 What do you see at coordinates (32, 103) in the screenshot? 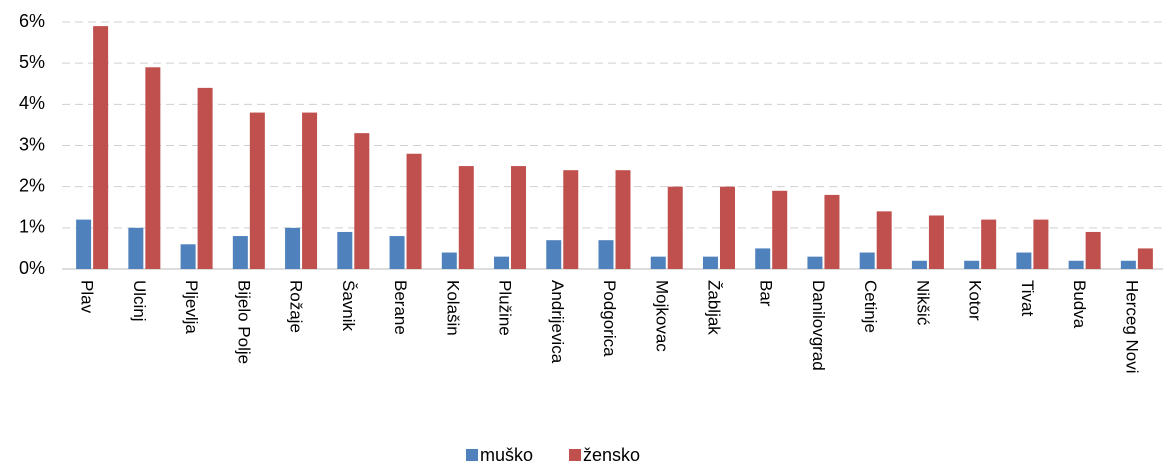
I see `y-tick-label: 4%` at bounding box center [32, 103].